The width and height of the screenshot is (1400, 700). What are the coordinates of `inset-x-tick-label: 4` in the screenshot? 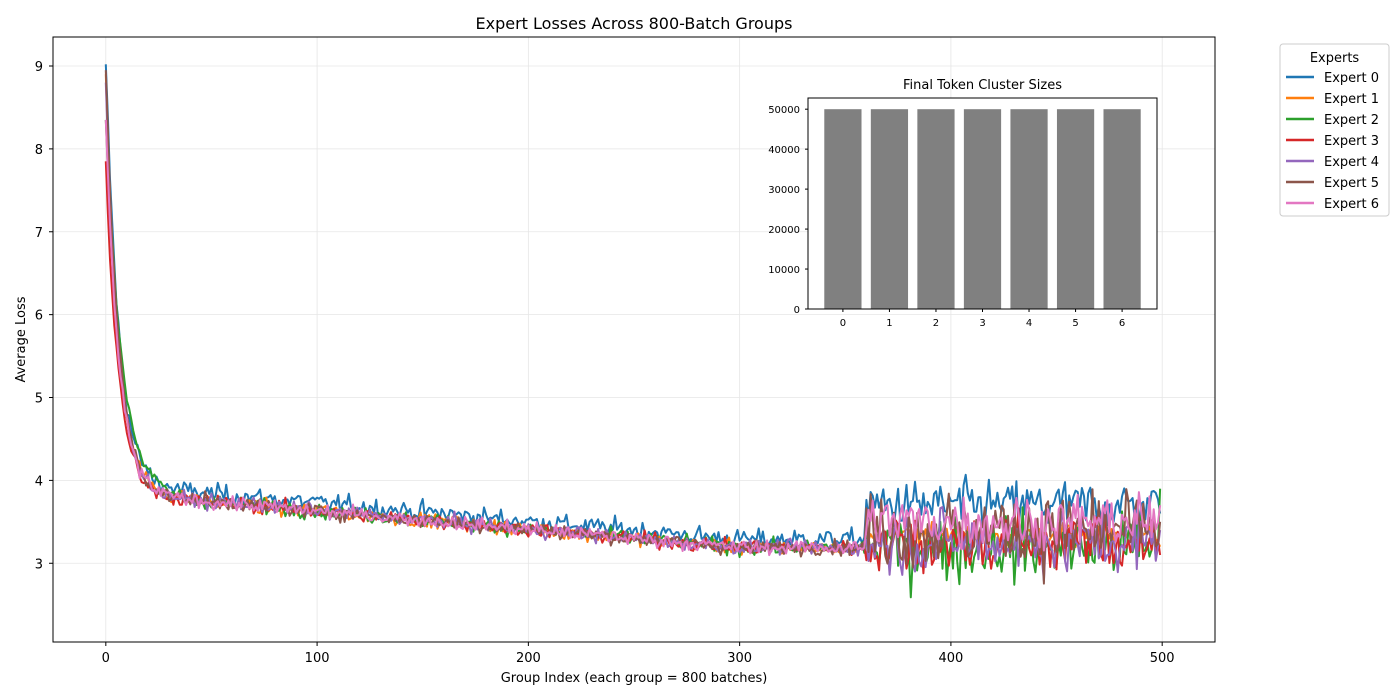 It's located at (1029, 323).